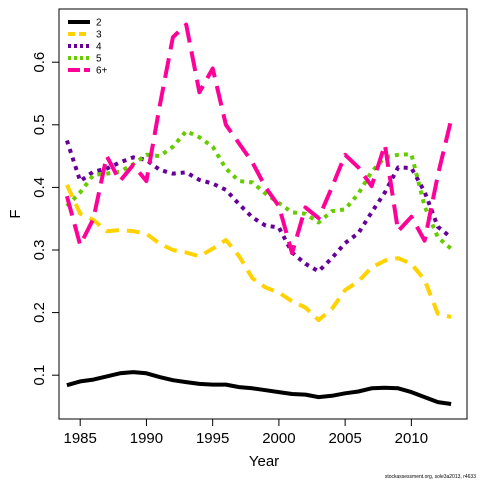 Image resolution: width=480 pixels, height=480 pixels. What do you see at coordinates (39, 312) in the screenshot?
I see `y-tick-label: 0.2` at bounding box center [39, 312].